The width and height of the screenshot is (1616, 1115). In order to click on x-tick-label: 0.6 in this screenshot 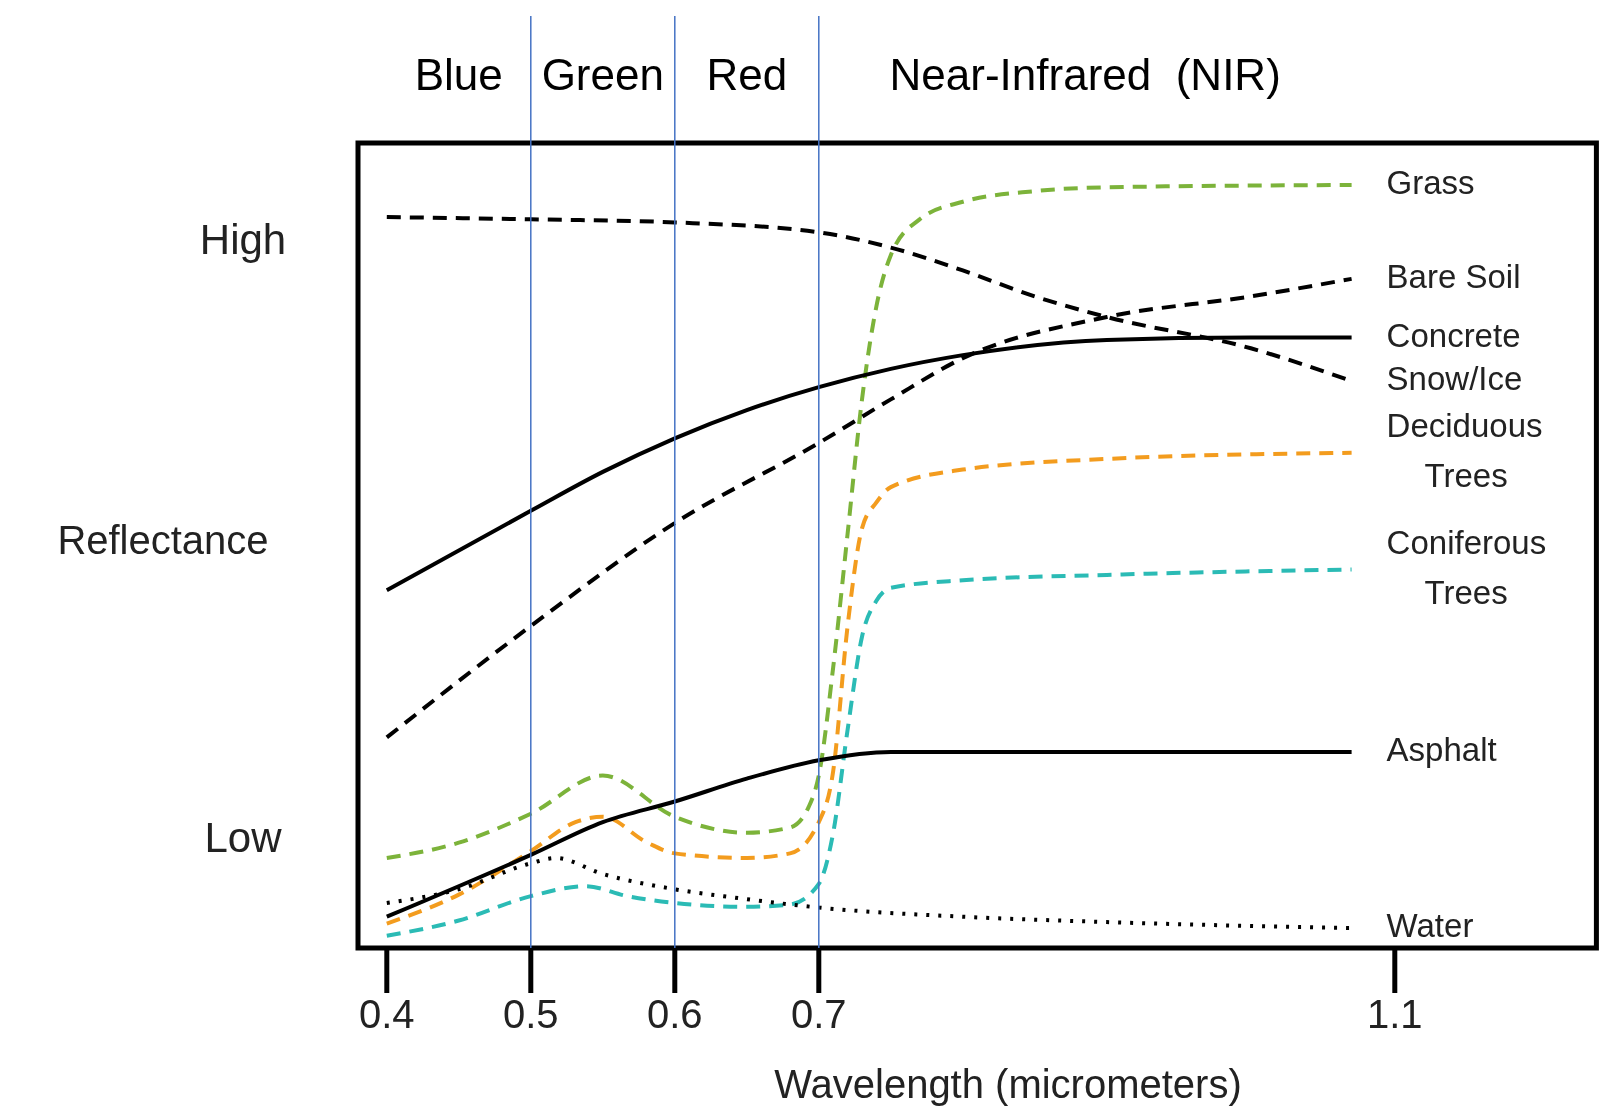, I will do `click(675, 1014)`.